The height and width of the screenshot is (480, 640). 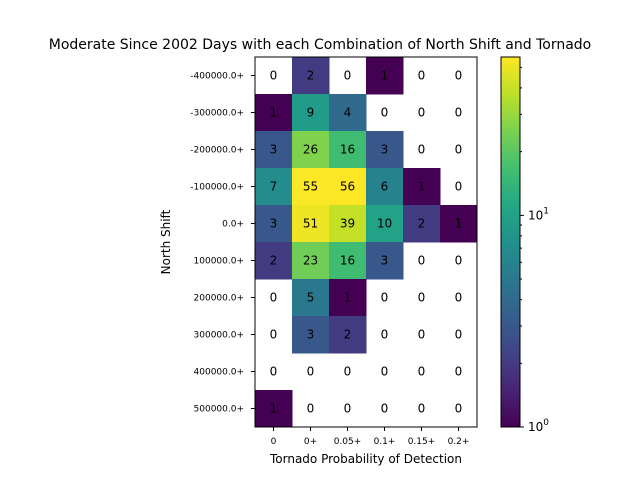 I want to click on y-tick-label: -400000.0+, so click(x=217, y=77).